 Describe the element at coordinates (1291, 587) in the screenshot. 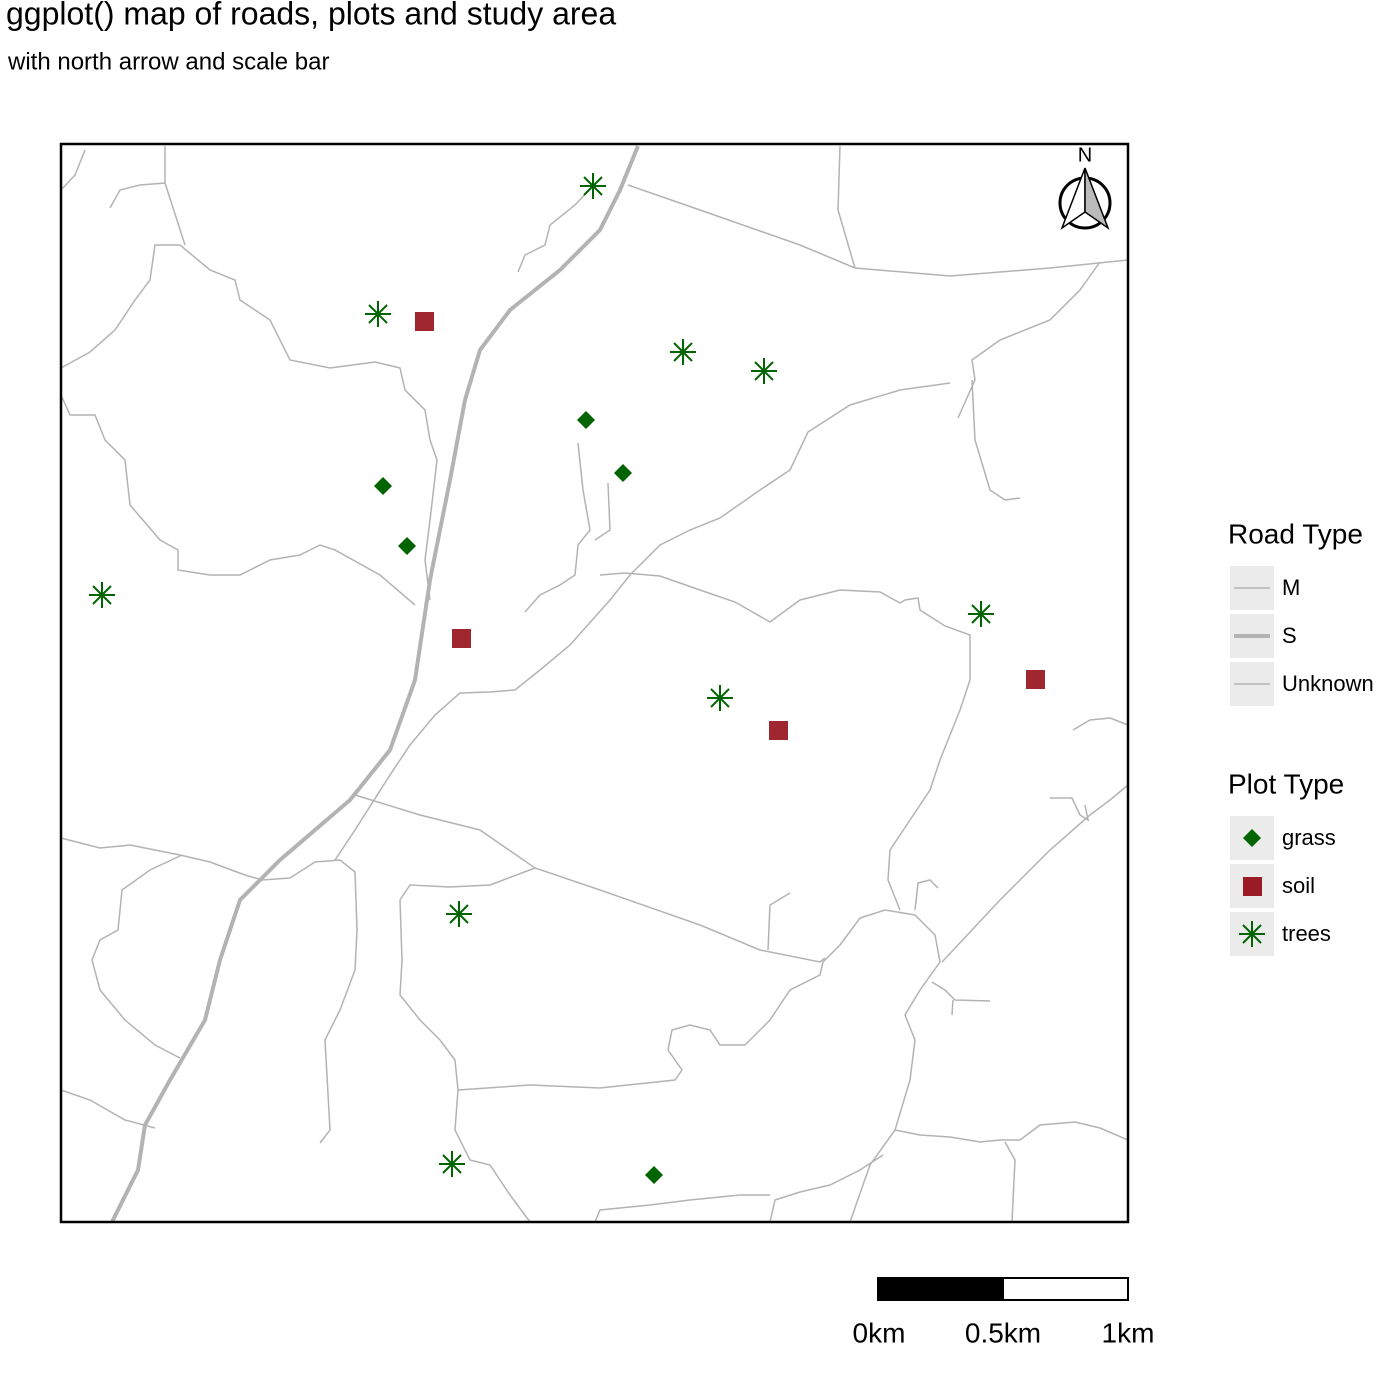

I see `legend-label: M` at that location.